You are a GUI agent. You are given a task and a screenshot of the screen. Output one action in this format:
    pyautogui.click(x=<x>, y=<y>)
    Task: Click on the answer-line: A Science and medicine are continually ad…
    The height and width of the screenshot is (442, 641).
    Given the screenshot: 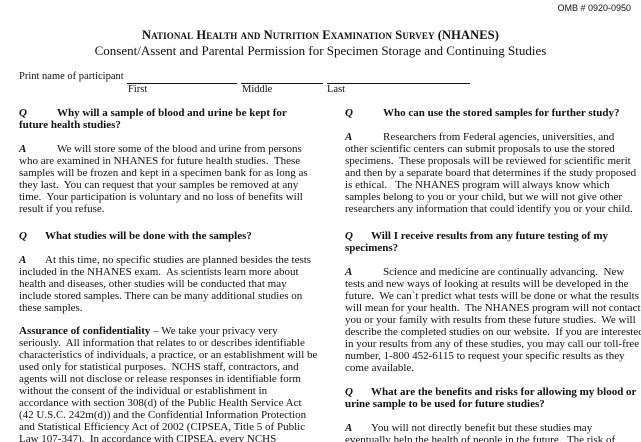 What is the action you would take?
    pyautogui.click(x=493, y=272)
    